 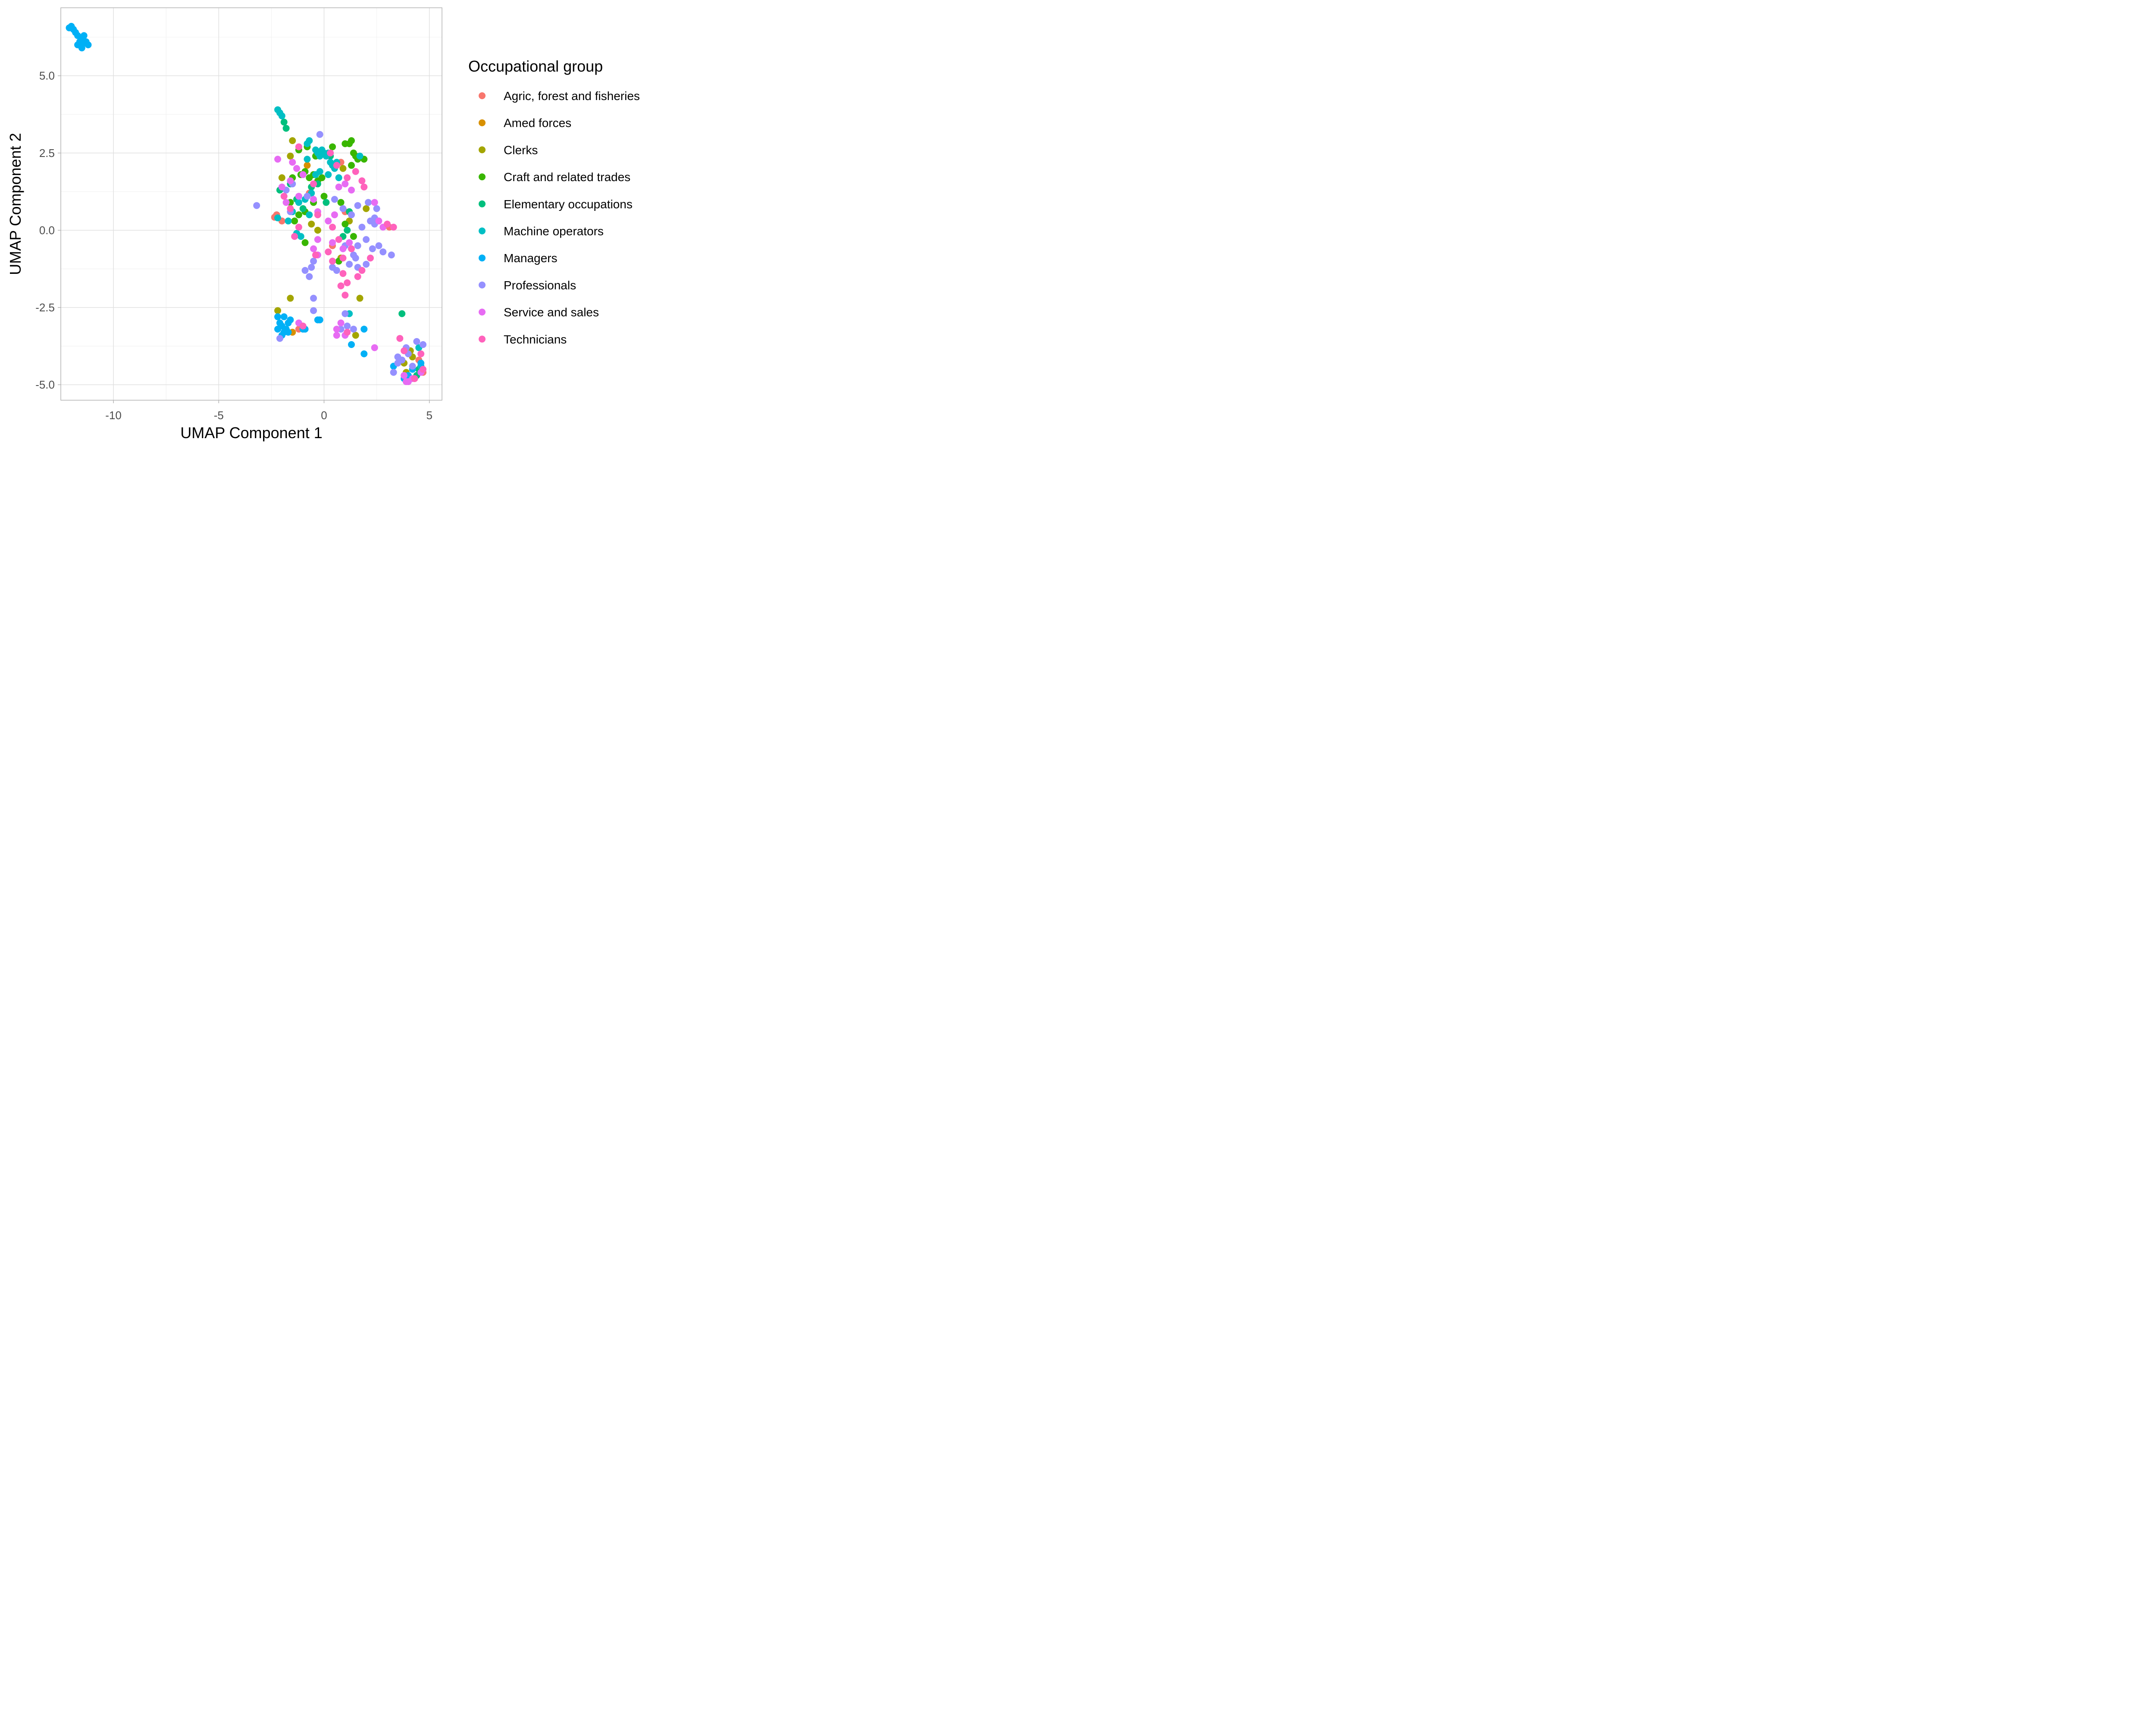 I want to click on legend-item: Service and sales, so click(x=539, y=313).